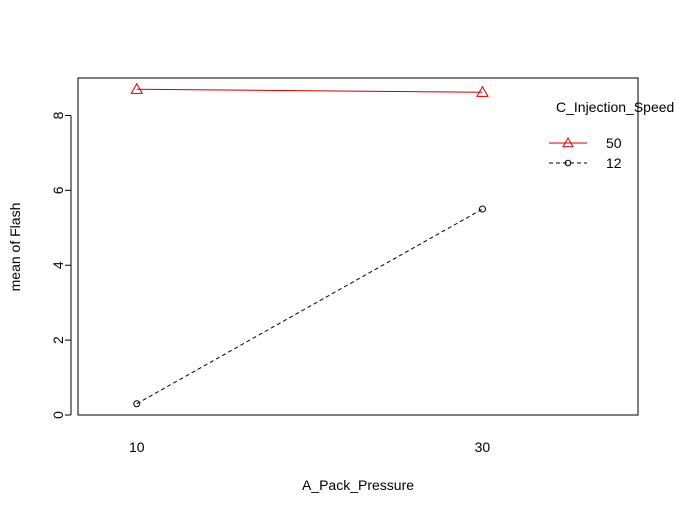 This screenshot has width=679, height=514. What do you see at coordinates (58, 415) in the screenshot?
I see `y-tick-label: 0` at bounding box center [58, 415].